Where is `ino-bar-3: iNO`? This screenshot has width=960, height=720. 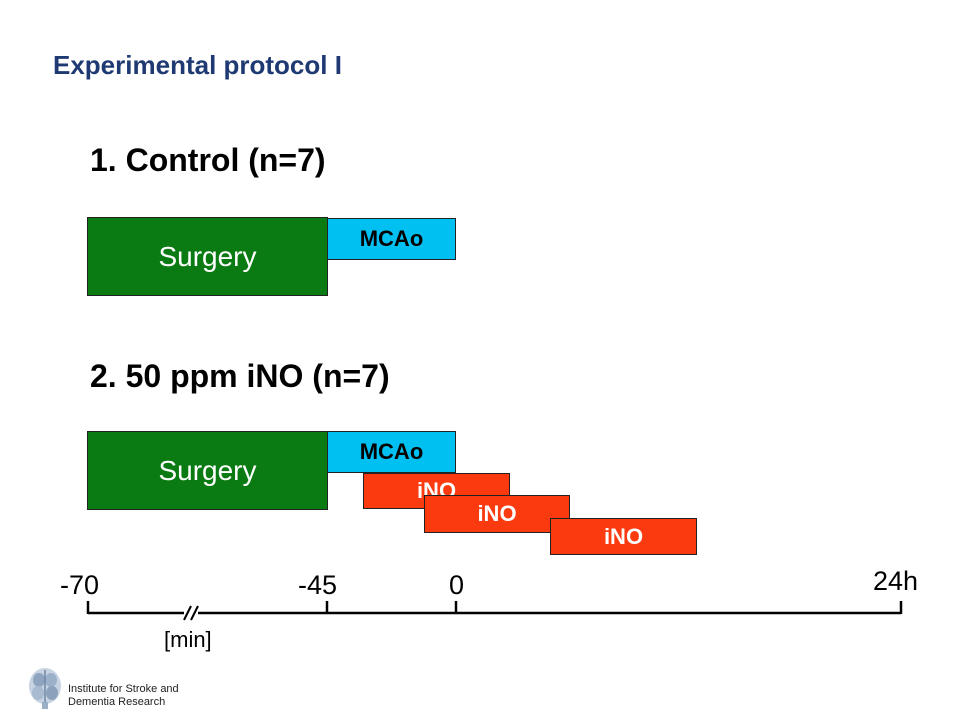 ino-bar-3: iNO is located at coordinates (623, 536).